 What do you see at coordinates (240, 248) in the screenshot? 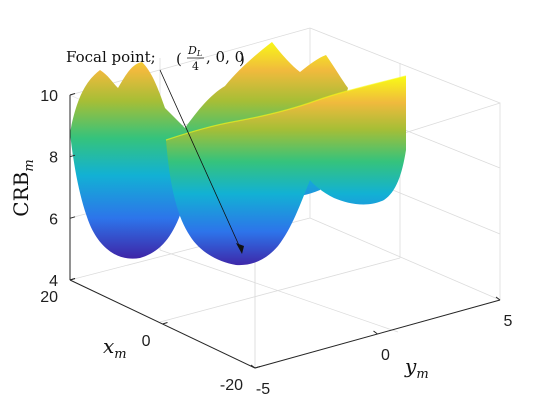
I see `arrow-head` at bounding box center [240, 248].